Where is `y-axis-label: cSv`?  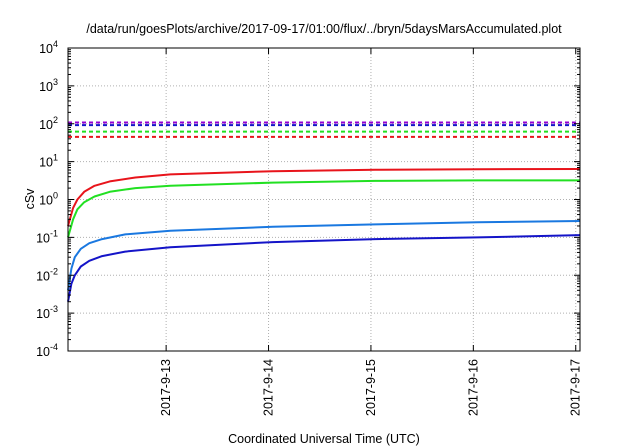
y-axis-label: cSv is located at coordinates (30, 199).